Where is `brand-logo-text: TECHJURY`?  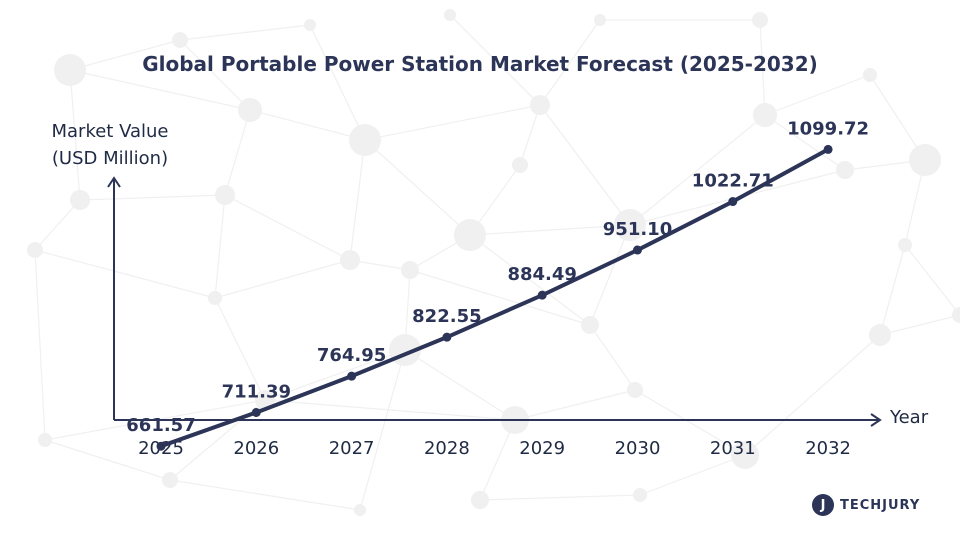 brand-logo-text: TECHJURY is located at coordinates (880, 505).